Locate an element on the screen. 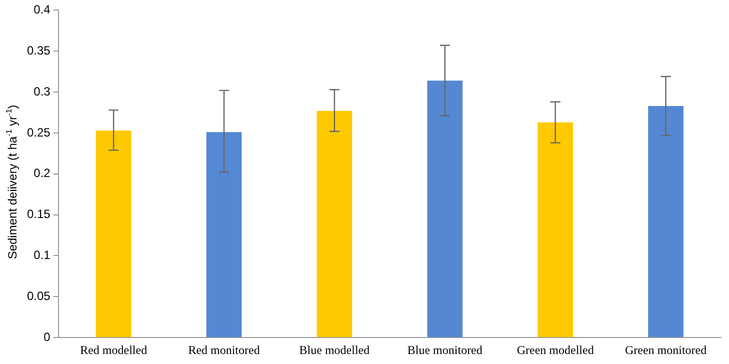  x-tick-label: Red modelled is located at coordinates (114, 349).